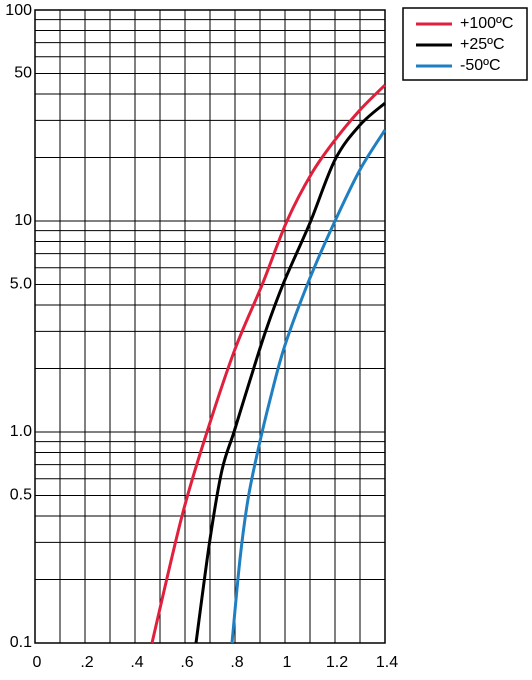 The image size is (532, 680). Describe the element at coordinates (23, 73) in the screenshot. I see `y-tick-label: 50` at that location.